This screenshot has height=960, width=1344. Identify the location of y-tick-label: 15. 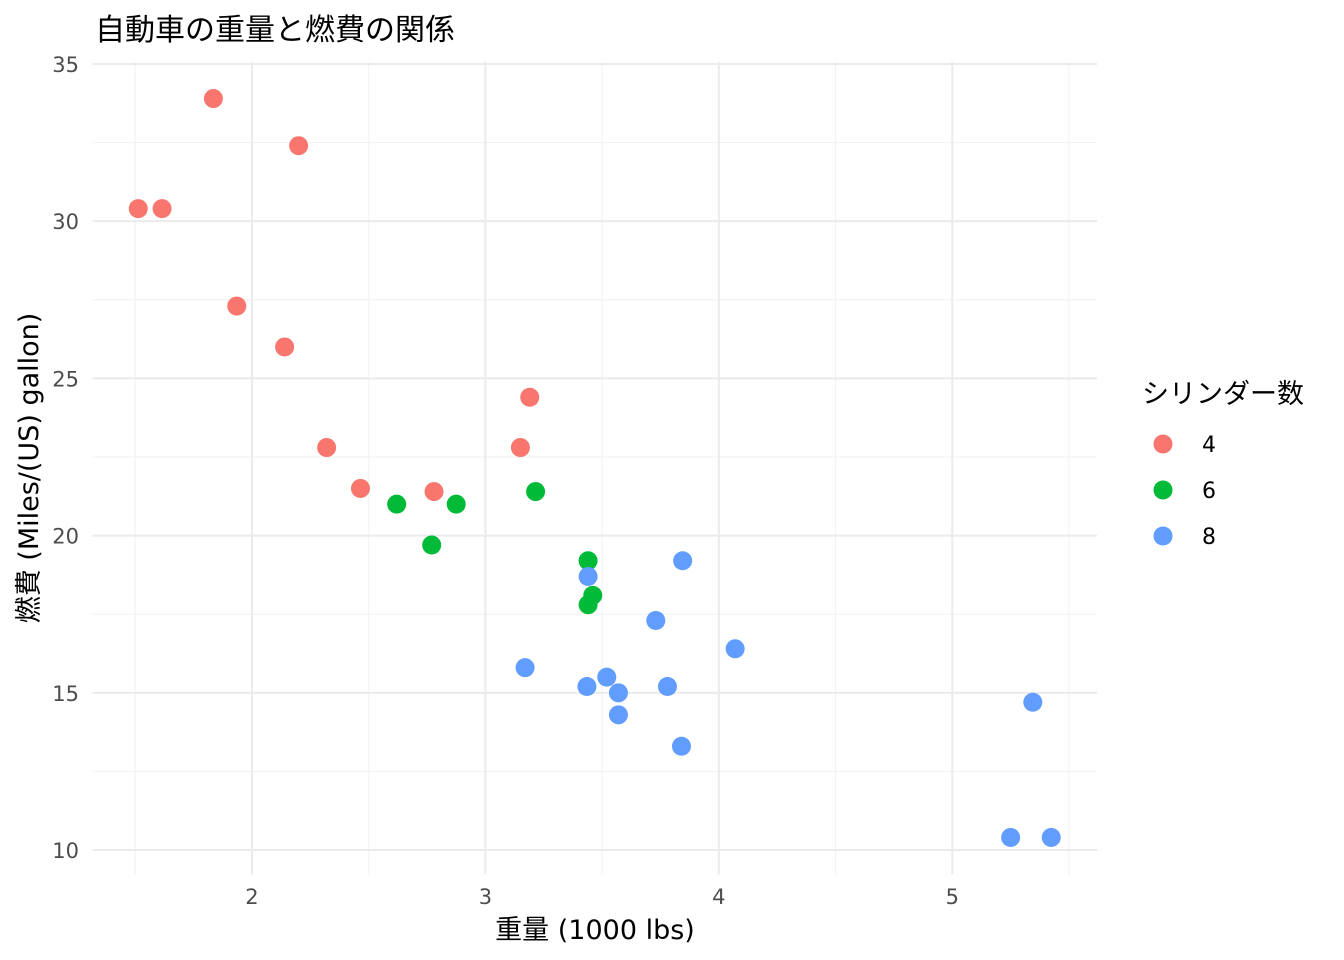
(65, 694).